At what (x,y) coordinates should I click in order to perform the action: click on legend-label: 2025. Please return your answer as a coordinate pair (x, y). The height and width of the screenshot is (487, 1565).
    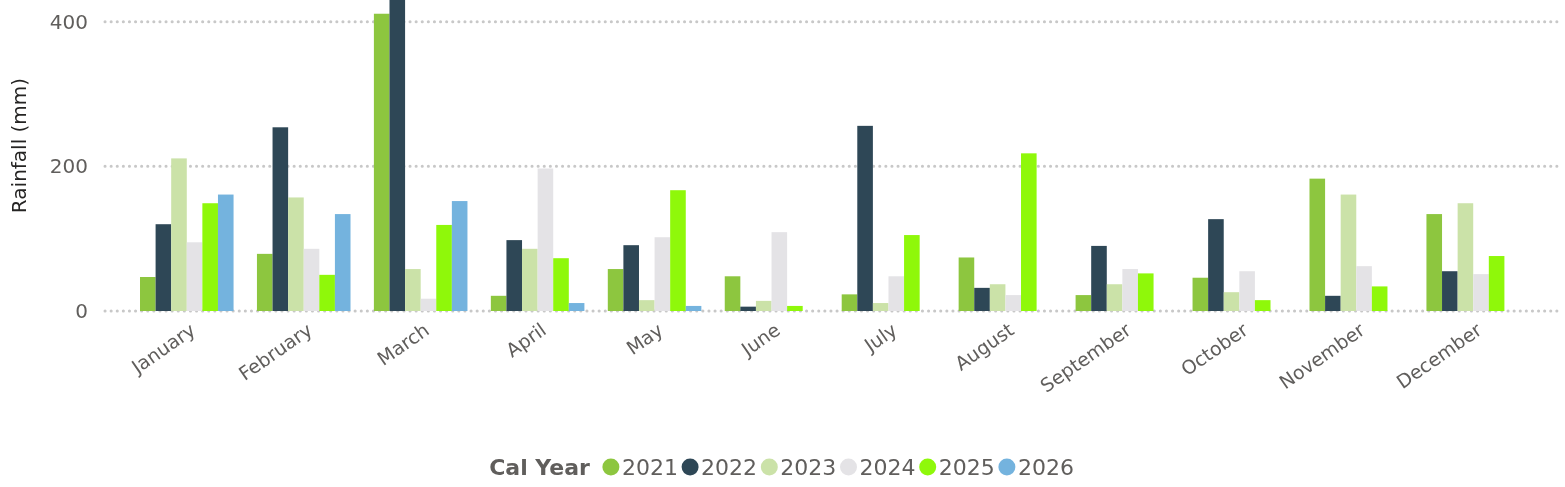
    Looking at the image, I should click on (966, 467).